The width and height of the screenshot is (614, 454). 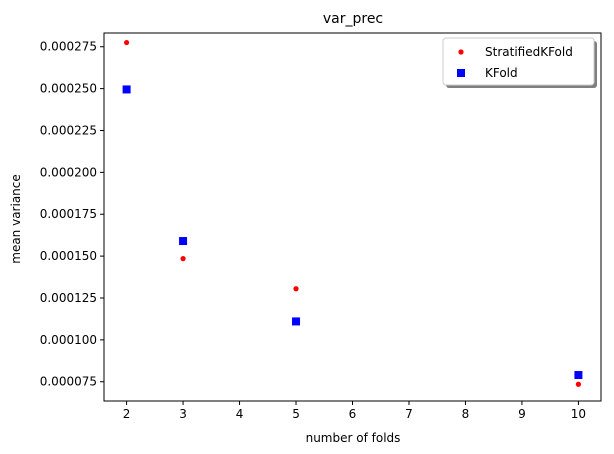 I want to click on y-tick-label: 0.000100, so click(x=68, y=340).